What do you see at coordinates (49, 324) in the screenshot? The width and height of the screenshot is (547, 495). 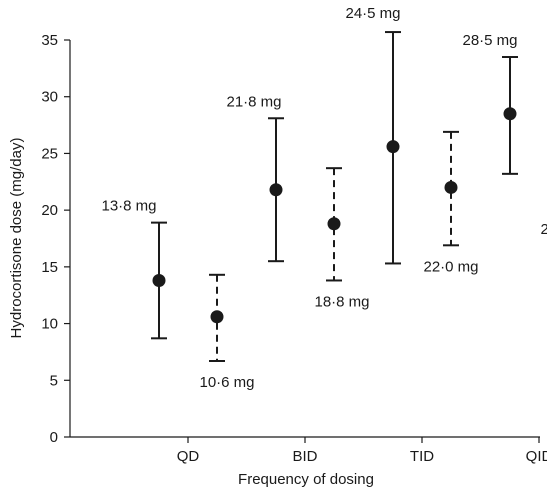 I see `y-tick-label: 10` at bounding box center [49, 324].